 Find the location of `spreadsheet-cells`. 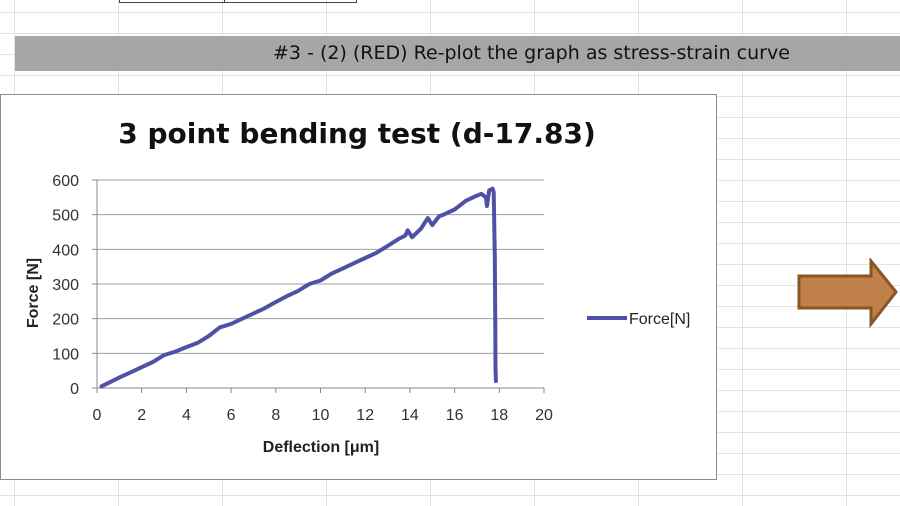

spreadsheet-cells is located at coordinates (238, 1).